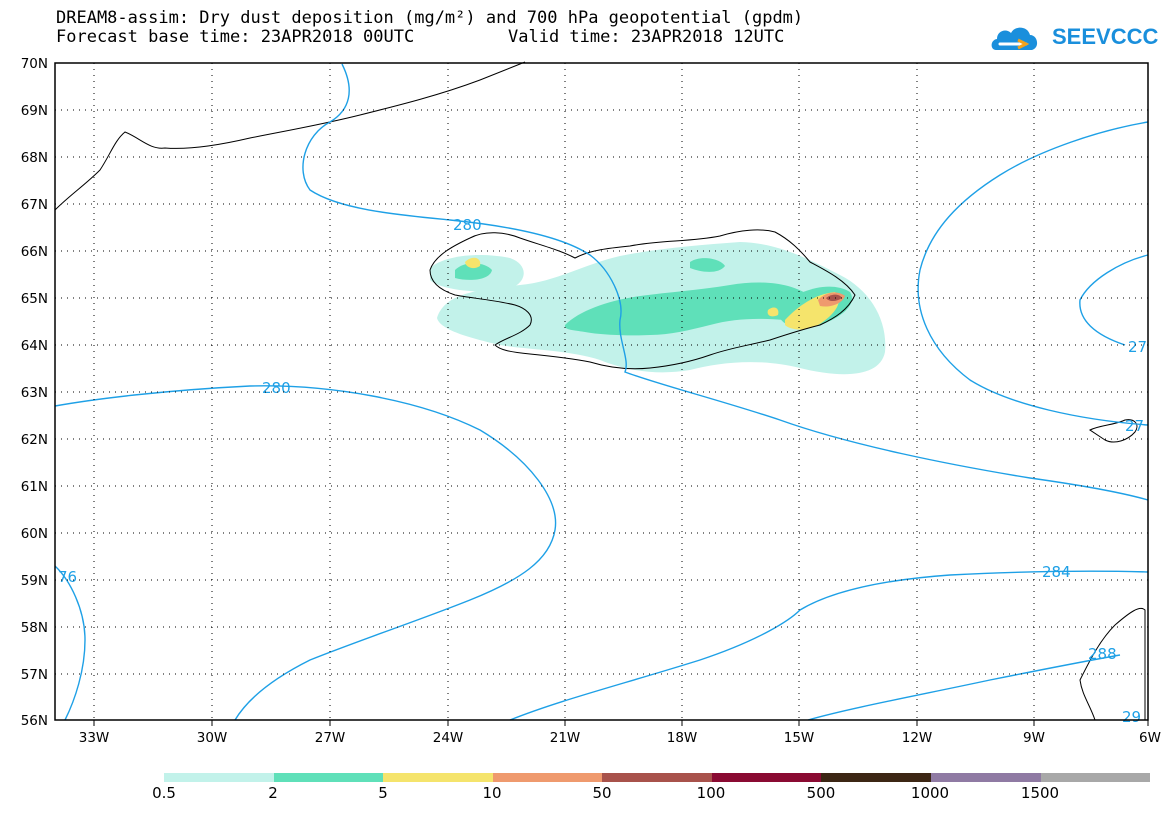  I want to click on lat-label: 63N, so click(34, 393).